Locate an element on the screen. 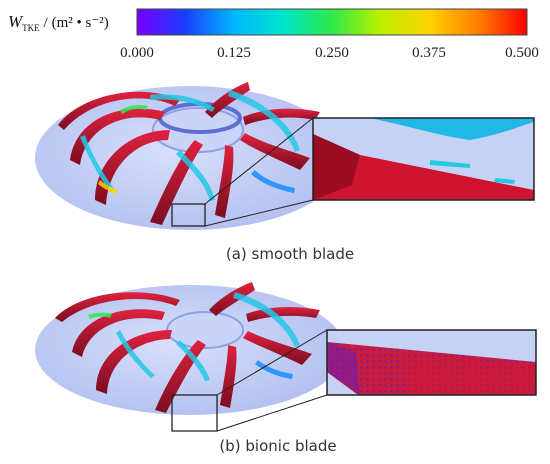 This screenshot has height=464, width=550. colorbar-gradient is located at coordinates (332, 22).